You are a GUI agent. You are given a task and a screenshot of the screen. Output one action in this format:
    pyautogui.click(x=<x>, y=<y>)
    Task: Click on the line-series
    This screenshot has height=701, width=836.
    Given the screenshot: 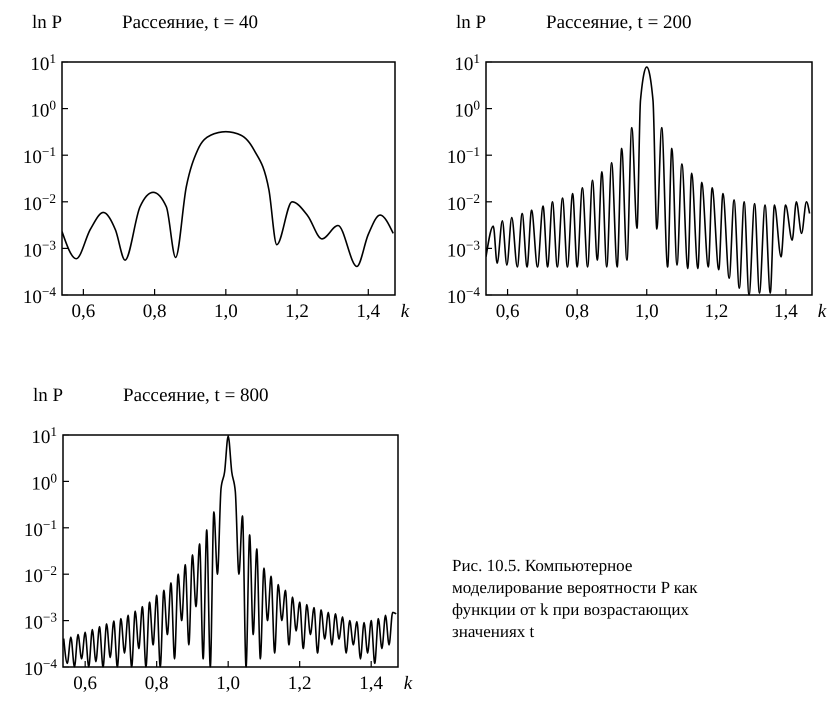 What is the action you would take?
    pyautogui.click(x=230, y=551)
    